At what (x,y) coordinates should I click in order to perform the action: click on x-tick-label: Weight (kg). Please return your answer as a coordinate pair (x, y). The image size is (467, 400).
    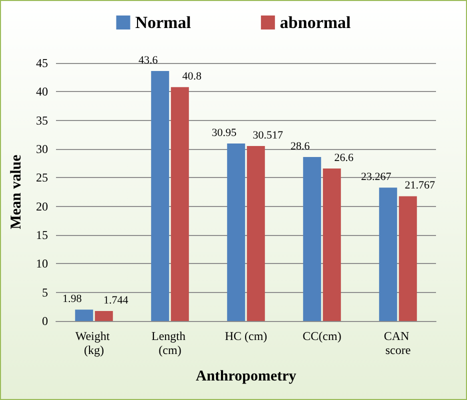
    Looking at the image, I should click on (94, 343).